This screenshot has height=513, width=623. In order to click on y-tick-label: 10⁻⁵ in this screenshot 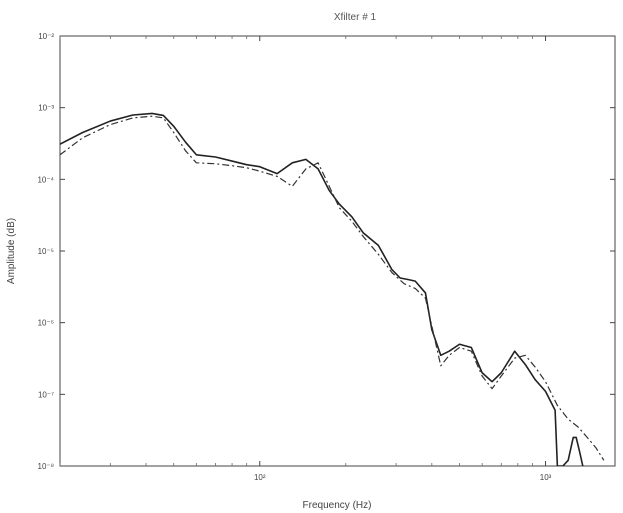, I will do `click(46, 251)`.